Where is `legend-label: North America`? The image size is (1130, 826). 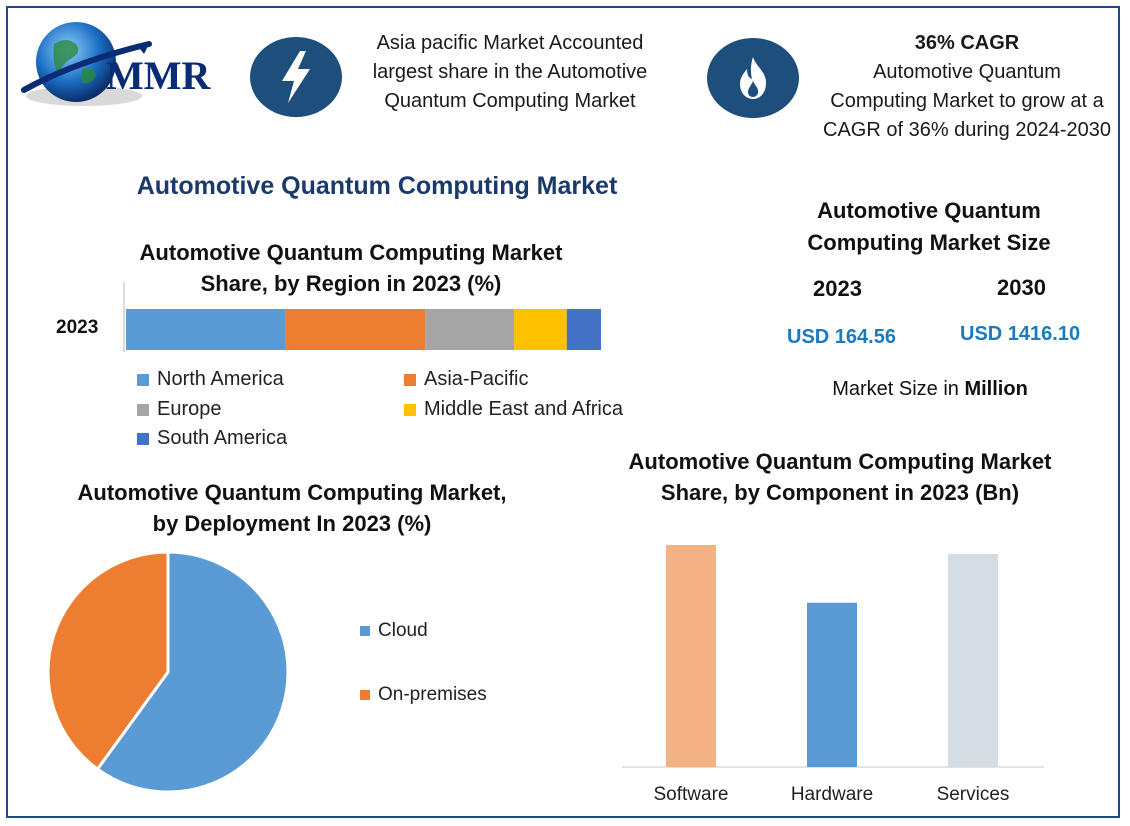 legend-label: North America is located at coordinates (220, 379).